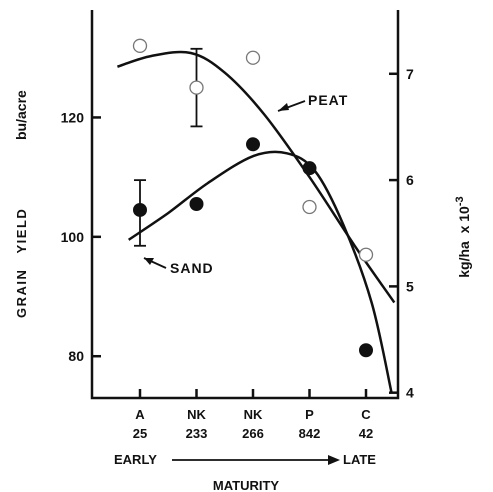  I want to click on svg-text: kg/ha x 10-3, so click(461, 241).